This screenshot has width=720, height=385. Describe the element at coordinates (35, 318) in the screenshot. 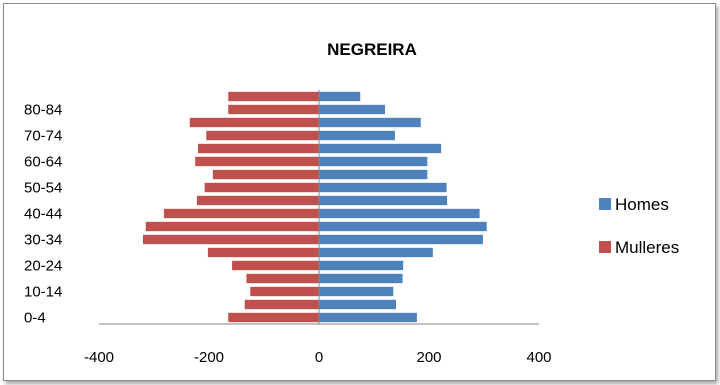

I see `y-tick-label: 0-4` at that location.